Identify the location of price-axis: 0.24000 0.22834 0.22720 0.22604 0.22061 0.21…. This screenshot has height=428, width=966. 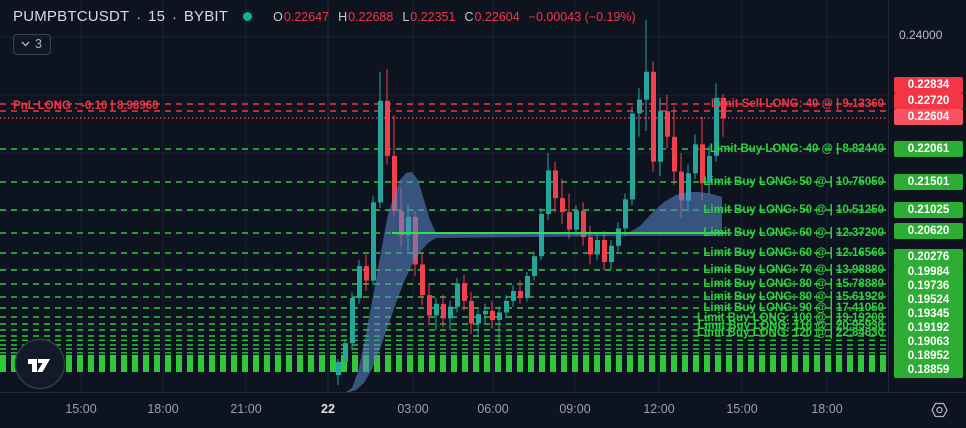
(927, 196).